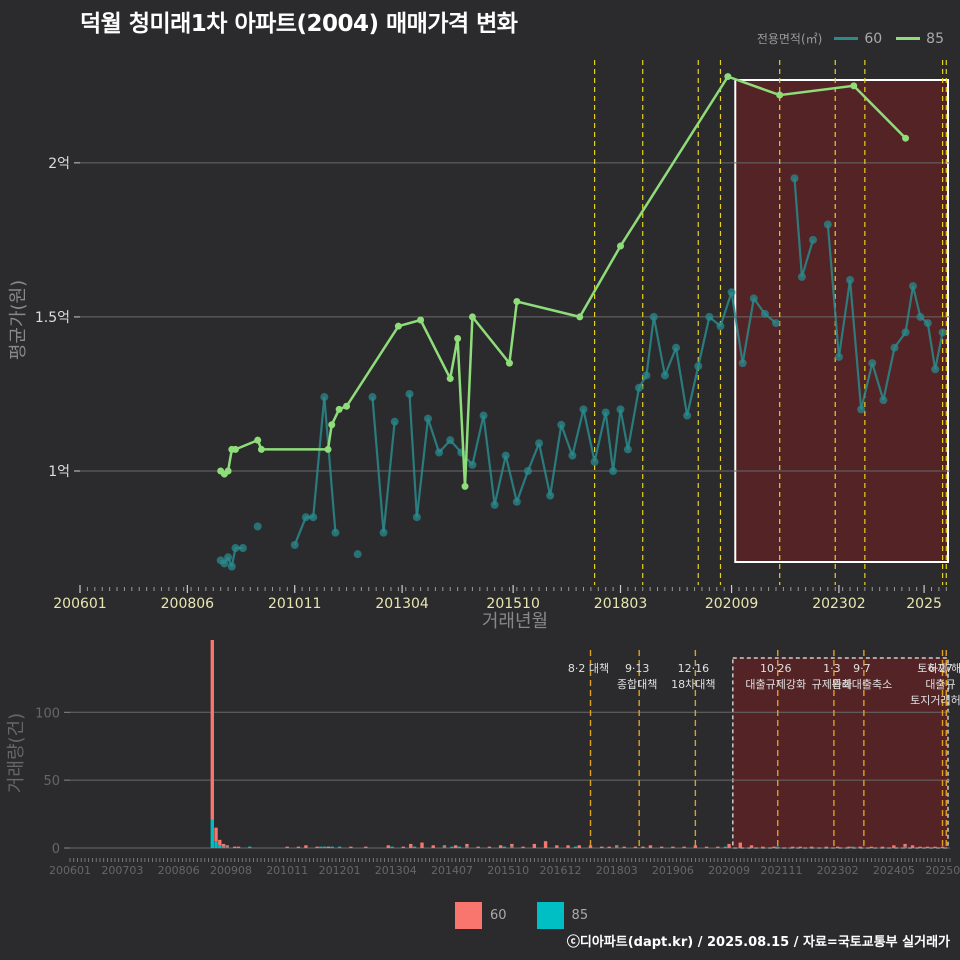 This screenshot has height=960, width=960. I want to click on bar-x-tick-label: 202405, so click(894, 870).